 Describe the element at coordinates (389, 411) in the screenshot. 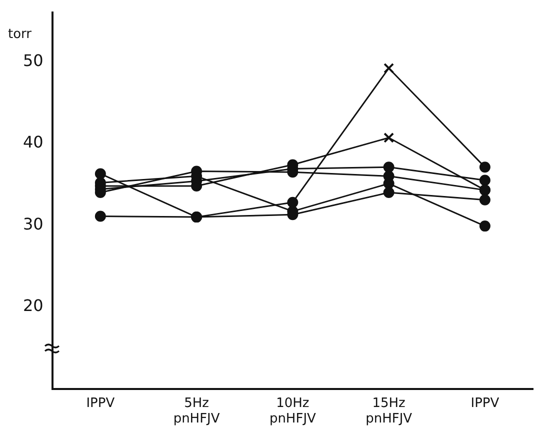

I see `x-tick-label: 15Hz pnHFJV` at that location.